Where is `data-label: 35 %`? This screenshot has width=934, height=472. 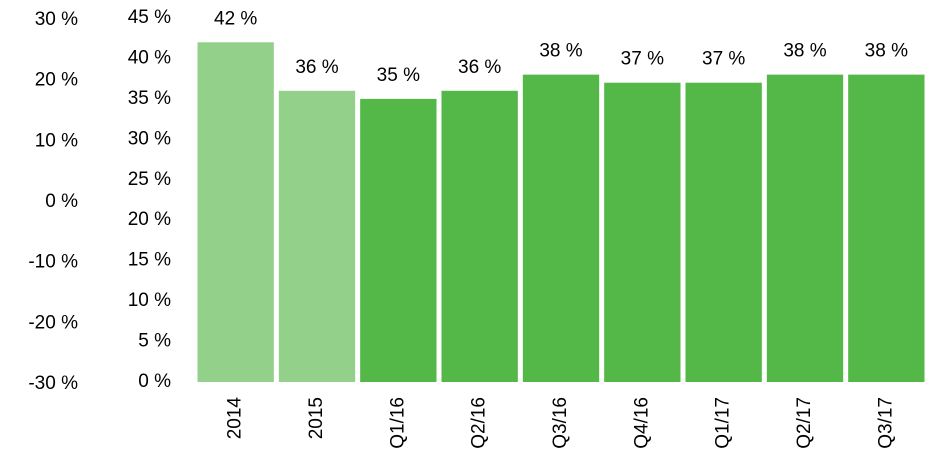 data-label: 35 % is located at coordinates (398, 75).